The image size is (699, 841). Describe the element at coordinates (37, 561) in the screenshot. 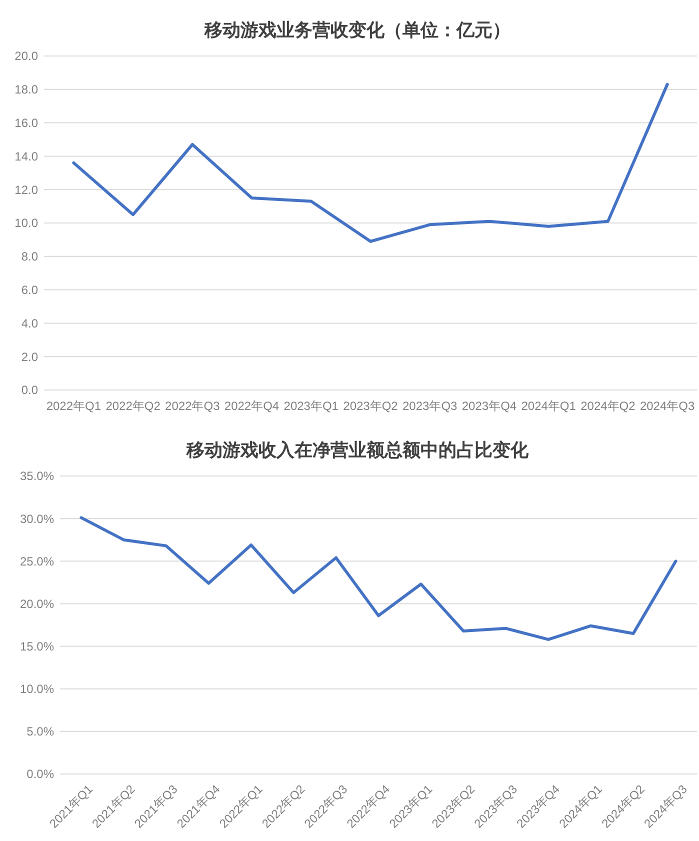

I see `y-tick-label: 25.0%` at that location.